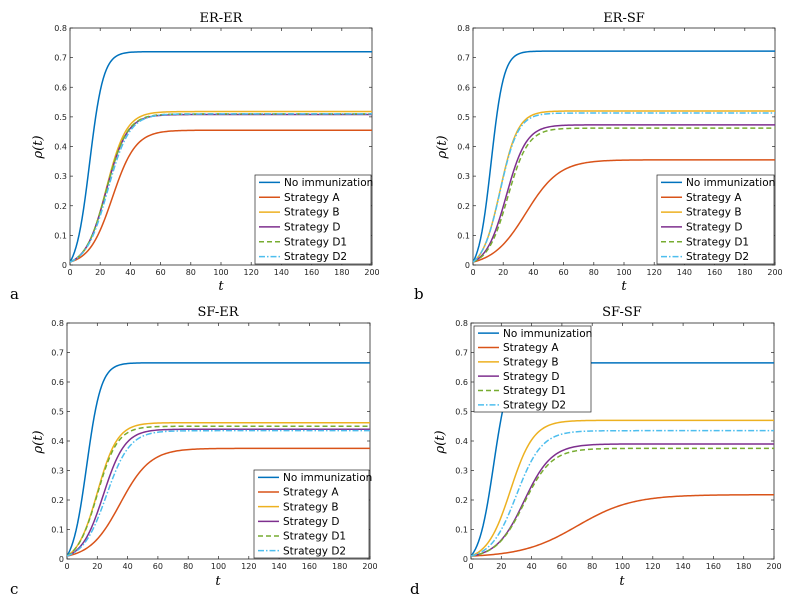 The height and width of the screenshot is (607, 810). I want to click on x-tick-label: 0, so click(66, 566).